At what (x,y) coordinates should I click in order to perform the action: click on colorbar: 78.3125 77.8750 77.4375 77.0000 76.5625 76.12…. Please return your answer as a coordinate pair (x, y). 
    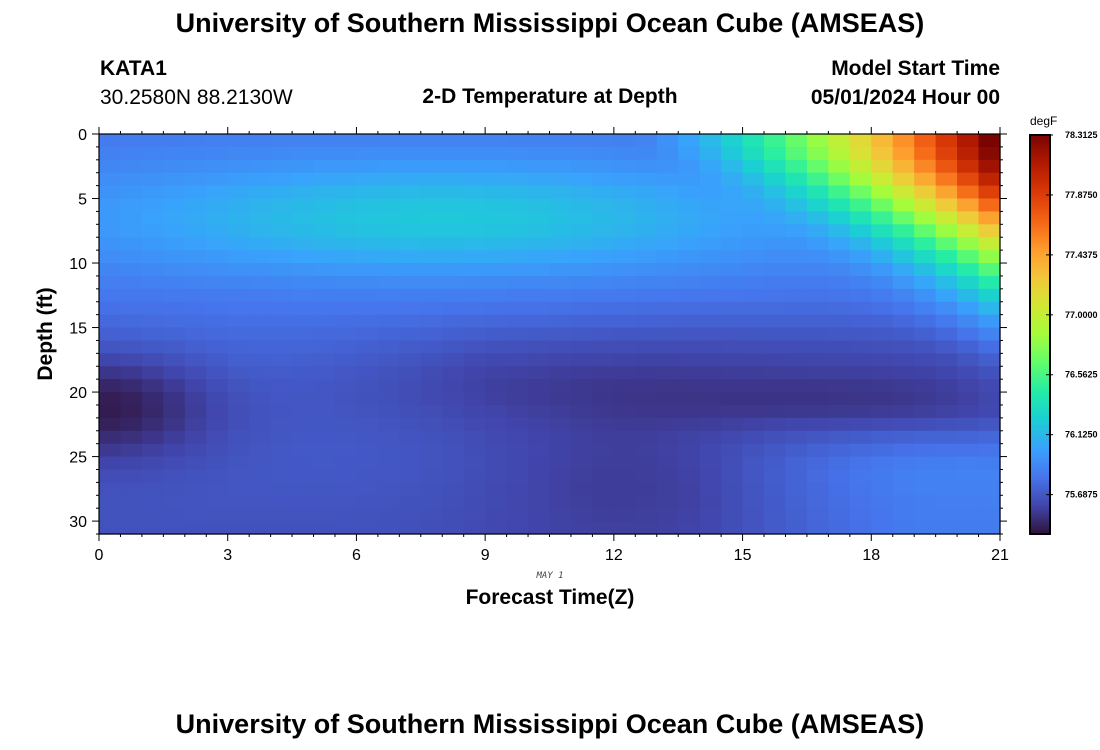
    Looking at the image, I should click on (1063, 332).